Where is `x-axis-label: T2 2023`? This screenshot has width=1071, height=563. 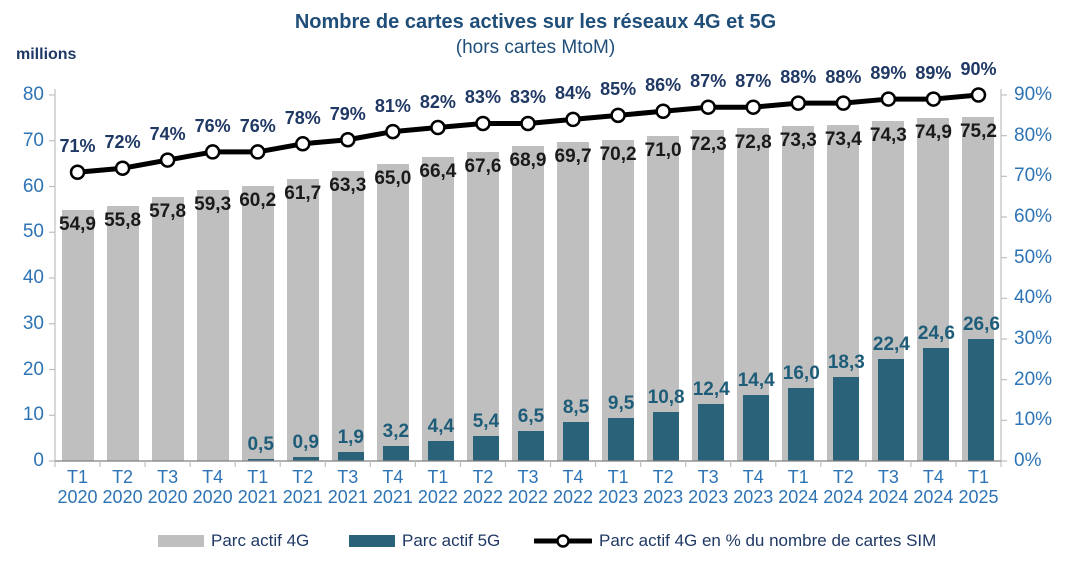
x-axis-label: T2 2023 is located at coordinates (663, 487).